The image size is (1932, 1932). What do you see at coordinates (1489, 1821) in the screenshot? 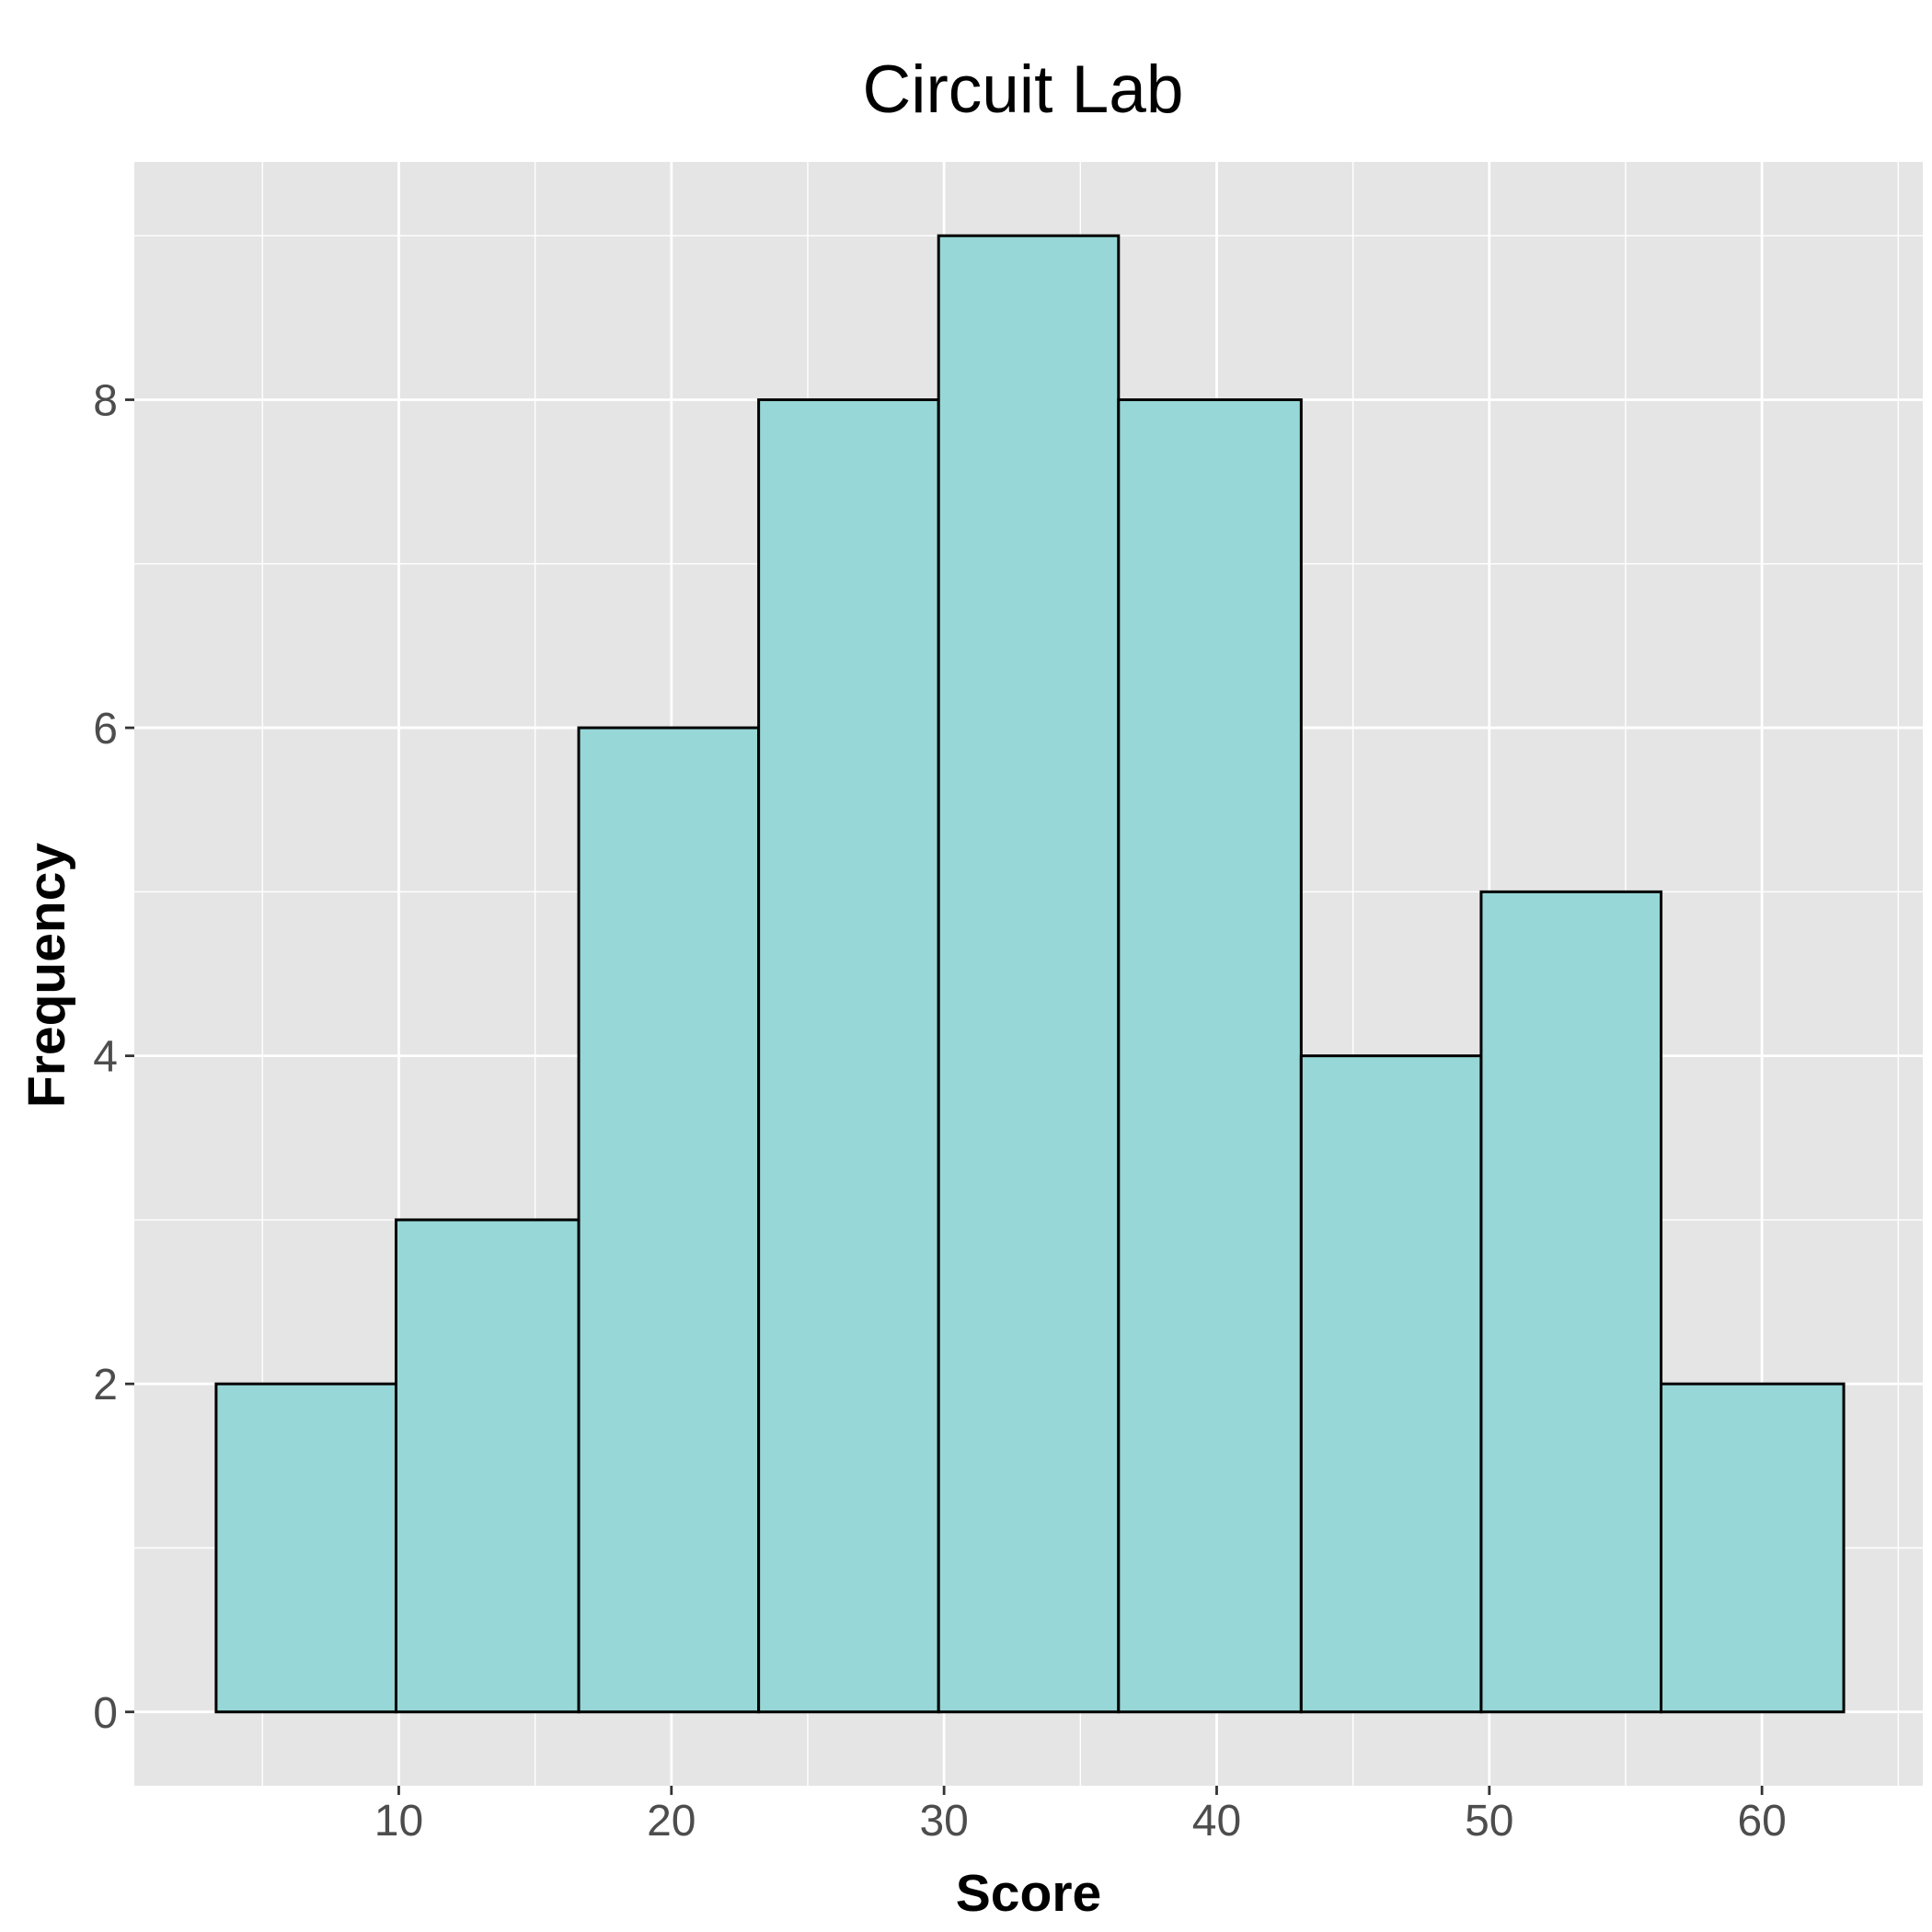
I see `x-tick-label: 50` at bounding box center [1489, 1821].